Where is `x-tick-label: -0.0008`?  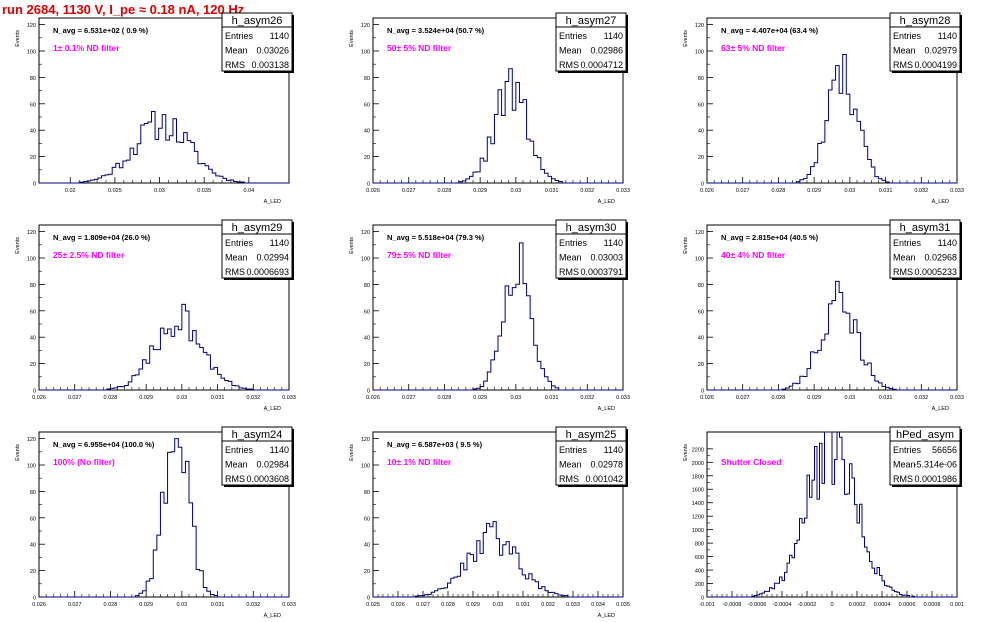
x-tick-label: -0.0008 is located at coordinates (732, 605).